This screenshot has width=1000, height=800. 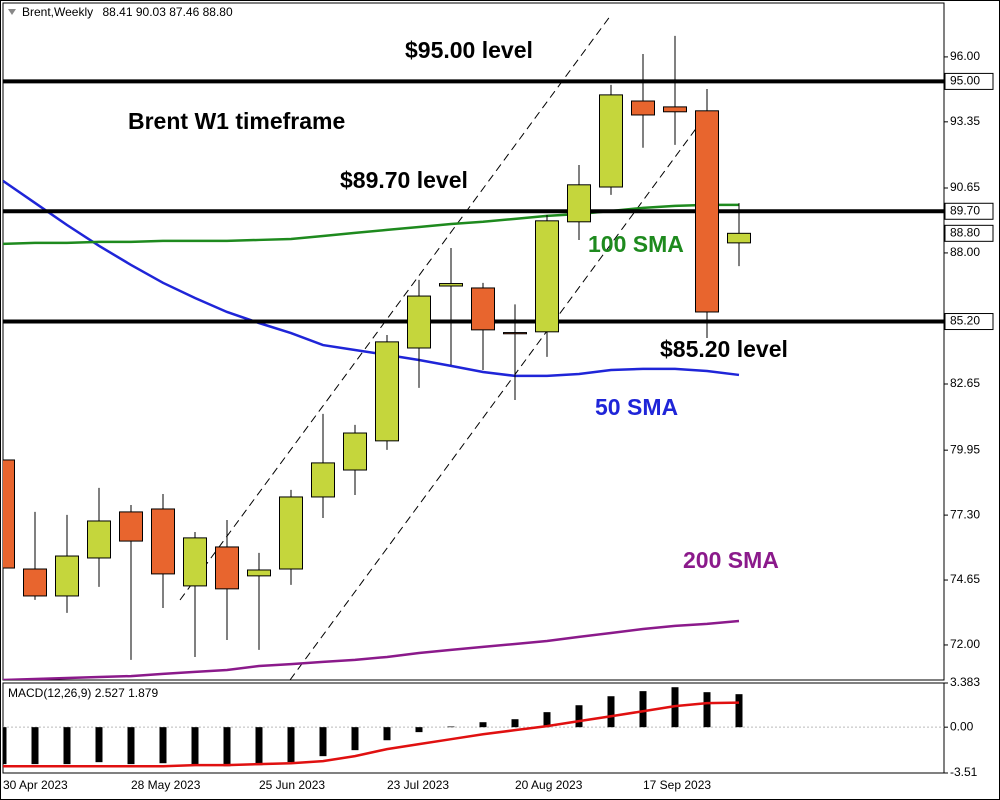 What do you see at coordinates (965, 56) in the screenshot?
I see `y-tick-label: 96.00` at bounding box center [965, 56].